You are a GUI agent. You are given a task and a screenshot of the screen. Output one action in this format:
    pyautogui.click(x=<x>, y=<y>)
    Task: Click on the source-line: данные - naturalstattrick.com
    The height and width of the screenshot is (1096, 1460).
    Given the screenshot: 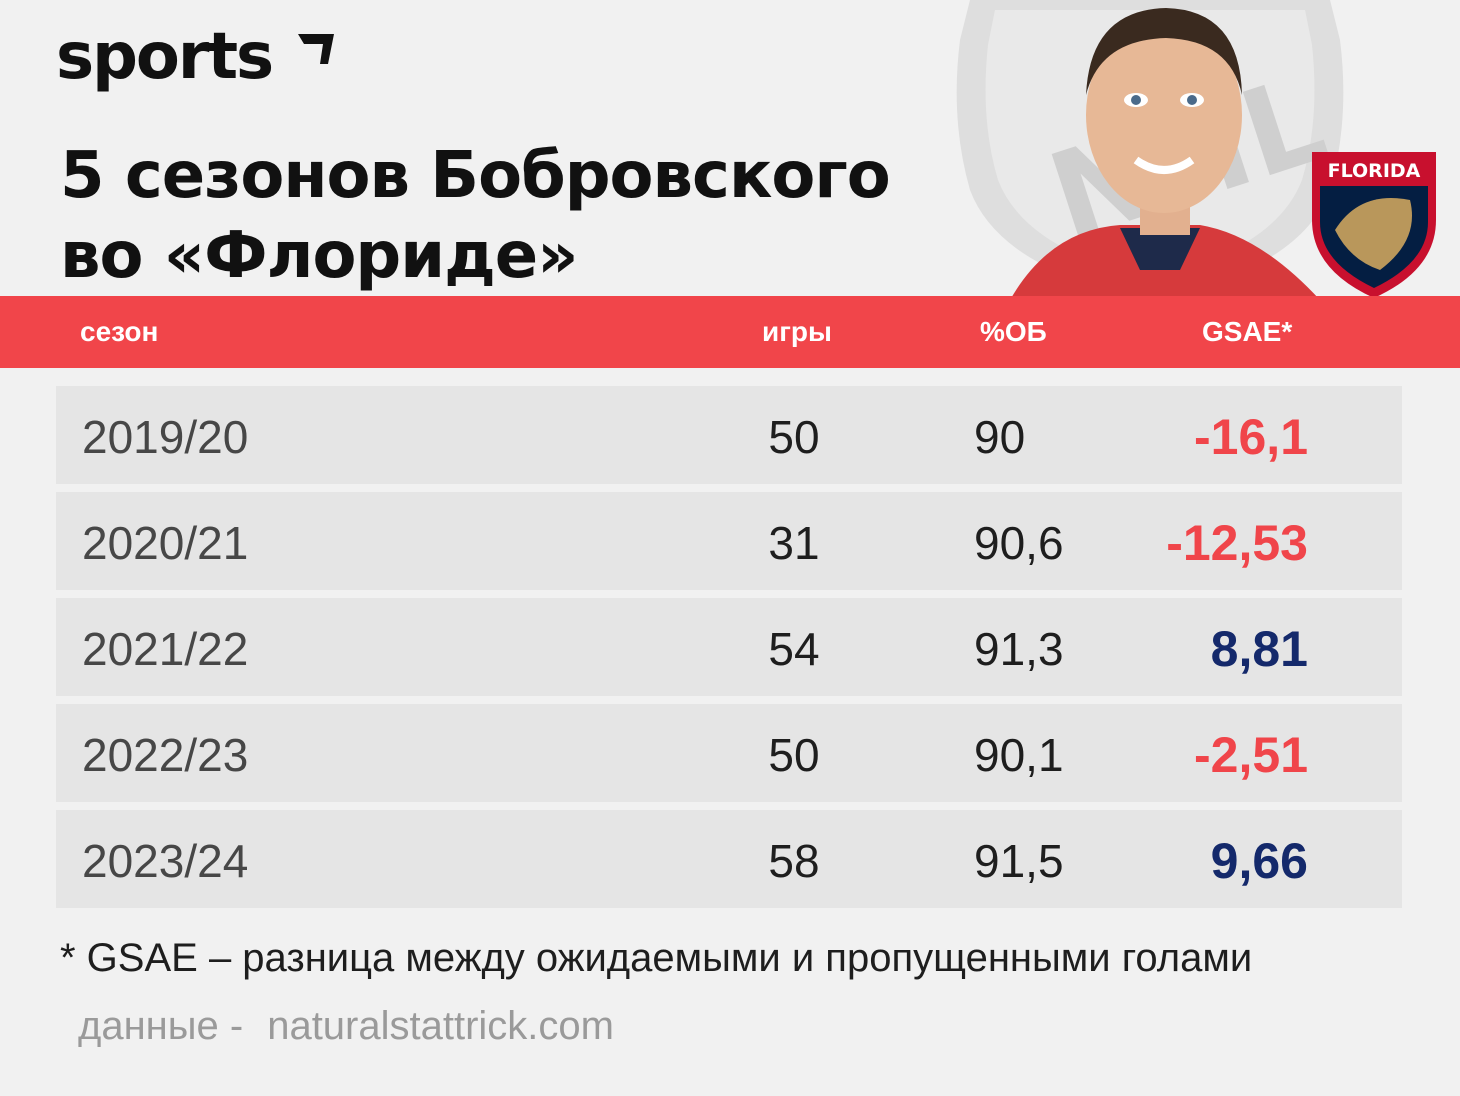 What is the action you would take?
    pyautogui.click(x=346, y=1026)
    